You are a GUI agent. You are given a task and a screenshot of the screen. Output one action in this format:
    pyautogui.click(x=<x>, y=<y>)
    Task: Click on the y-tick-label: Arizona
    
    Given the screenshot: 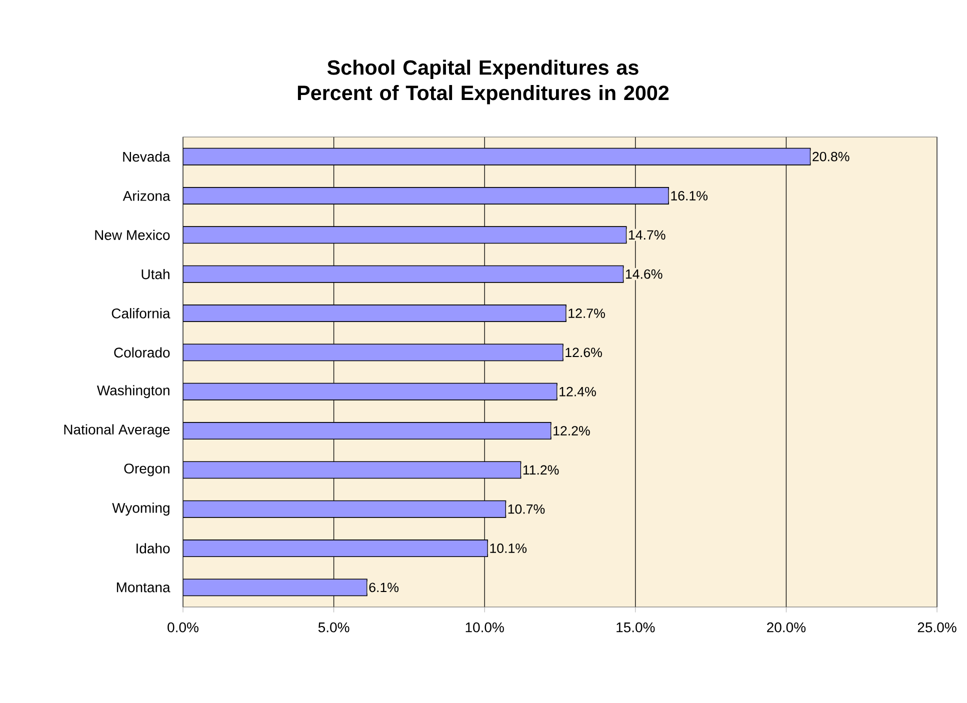 What is the action you would take?
    pyautogui.click(x=146, y=195)
    